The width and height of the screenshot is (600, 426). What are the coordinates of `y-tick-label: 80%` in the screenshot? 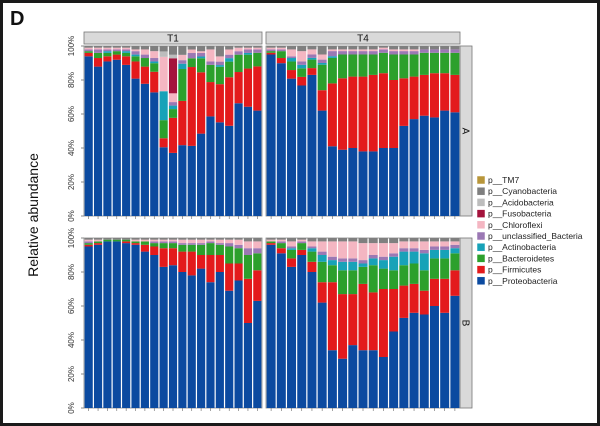 It's located at (71, 272).